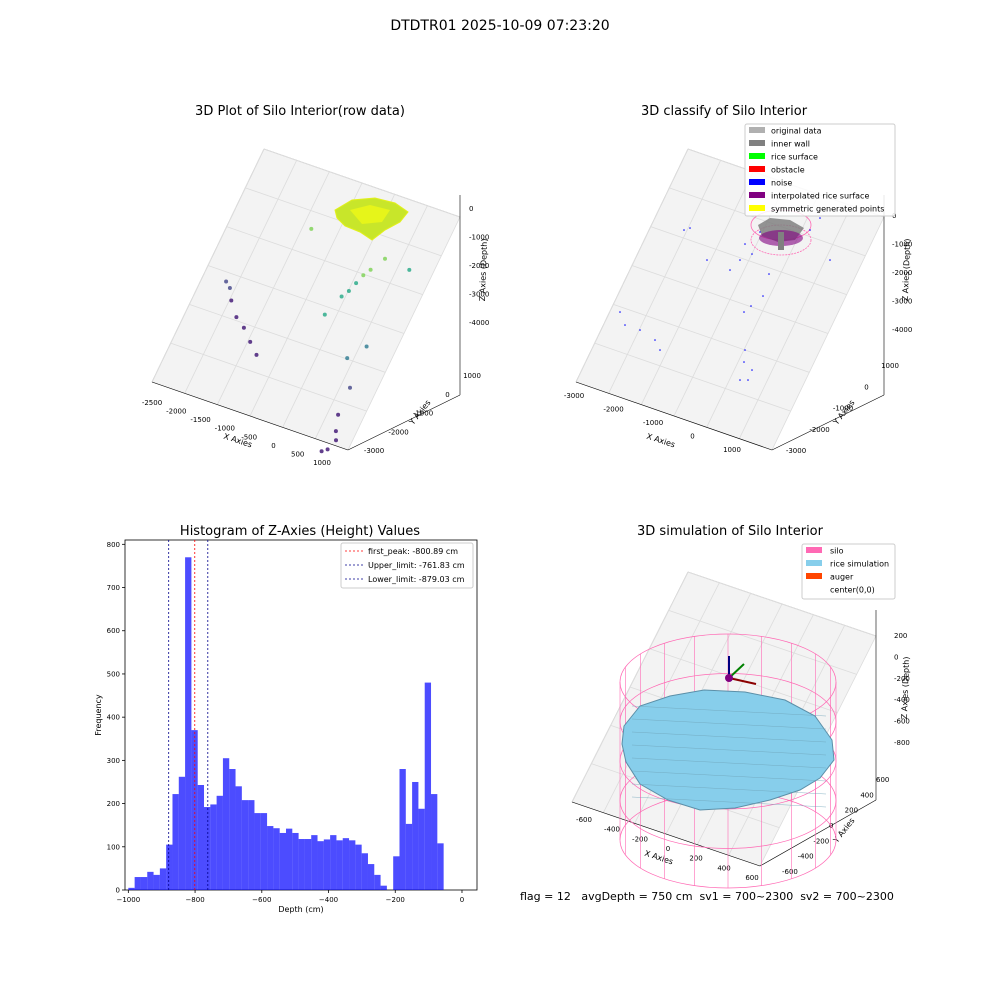 This screenshot has height=1000, width=1000. I want to click on y-tick-label: 700, so click(113, 588).